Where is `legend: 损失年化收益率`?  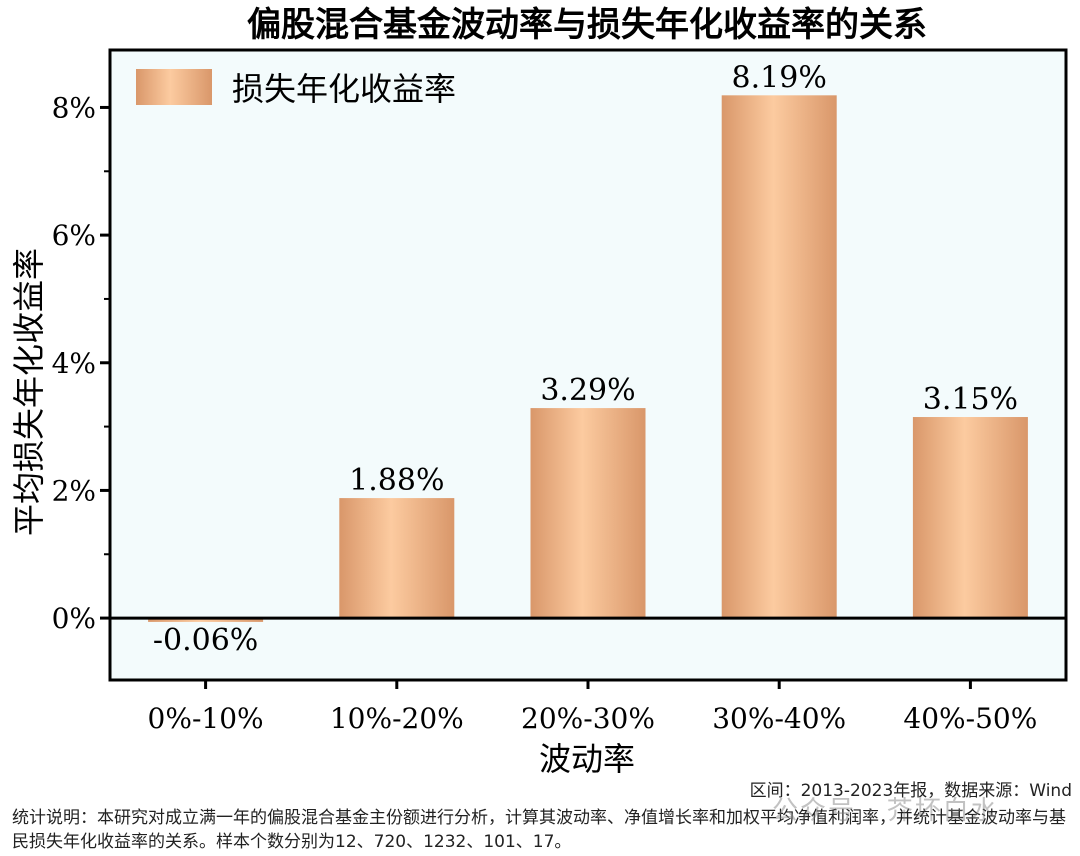
legend: 损失年化收益率 is located at coordinates (296, 88).